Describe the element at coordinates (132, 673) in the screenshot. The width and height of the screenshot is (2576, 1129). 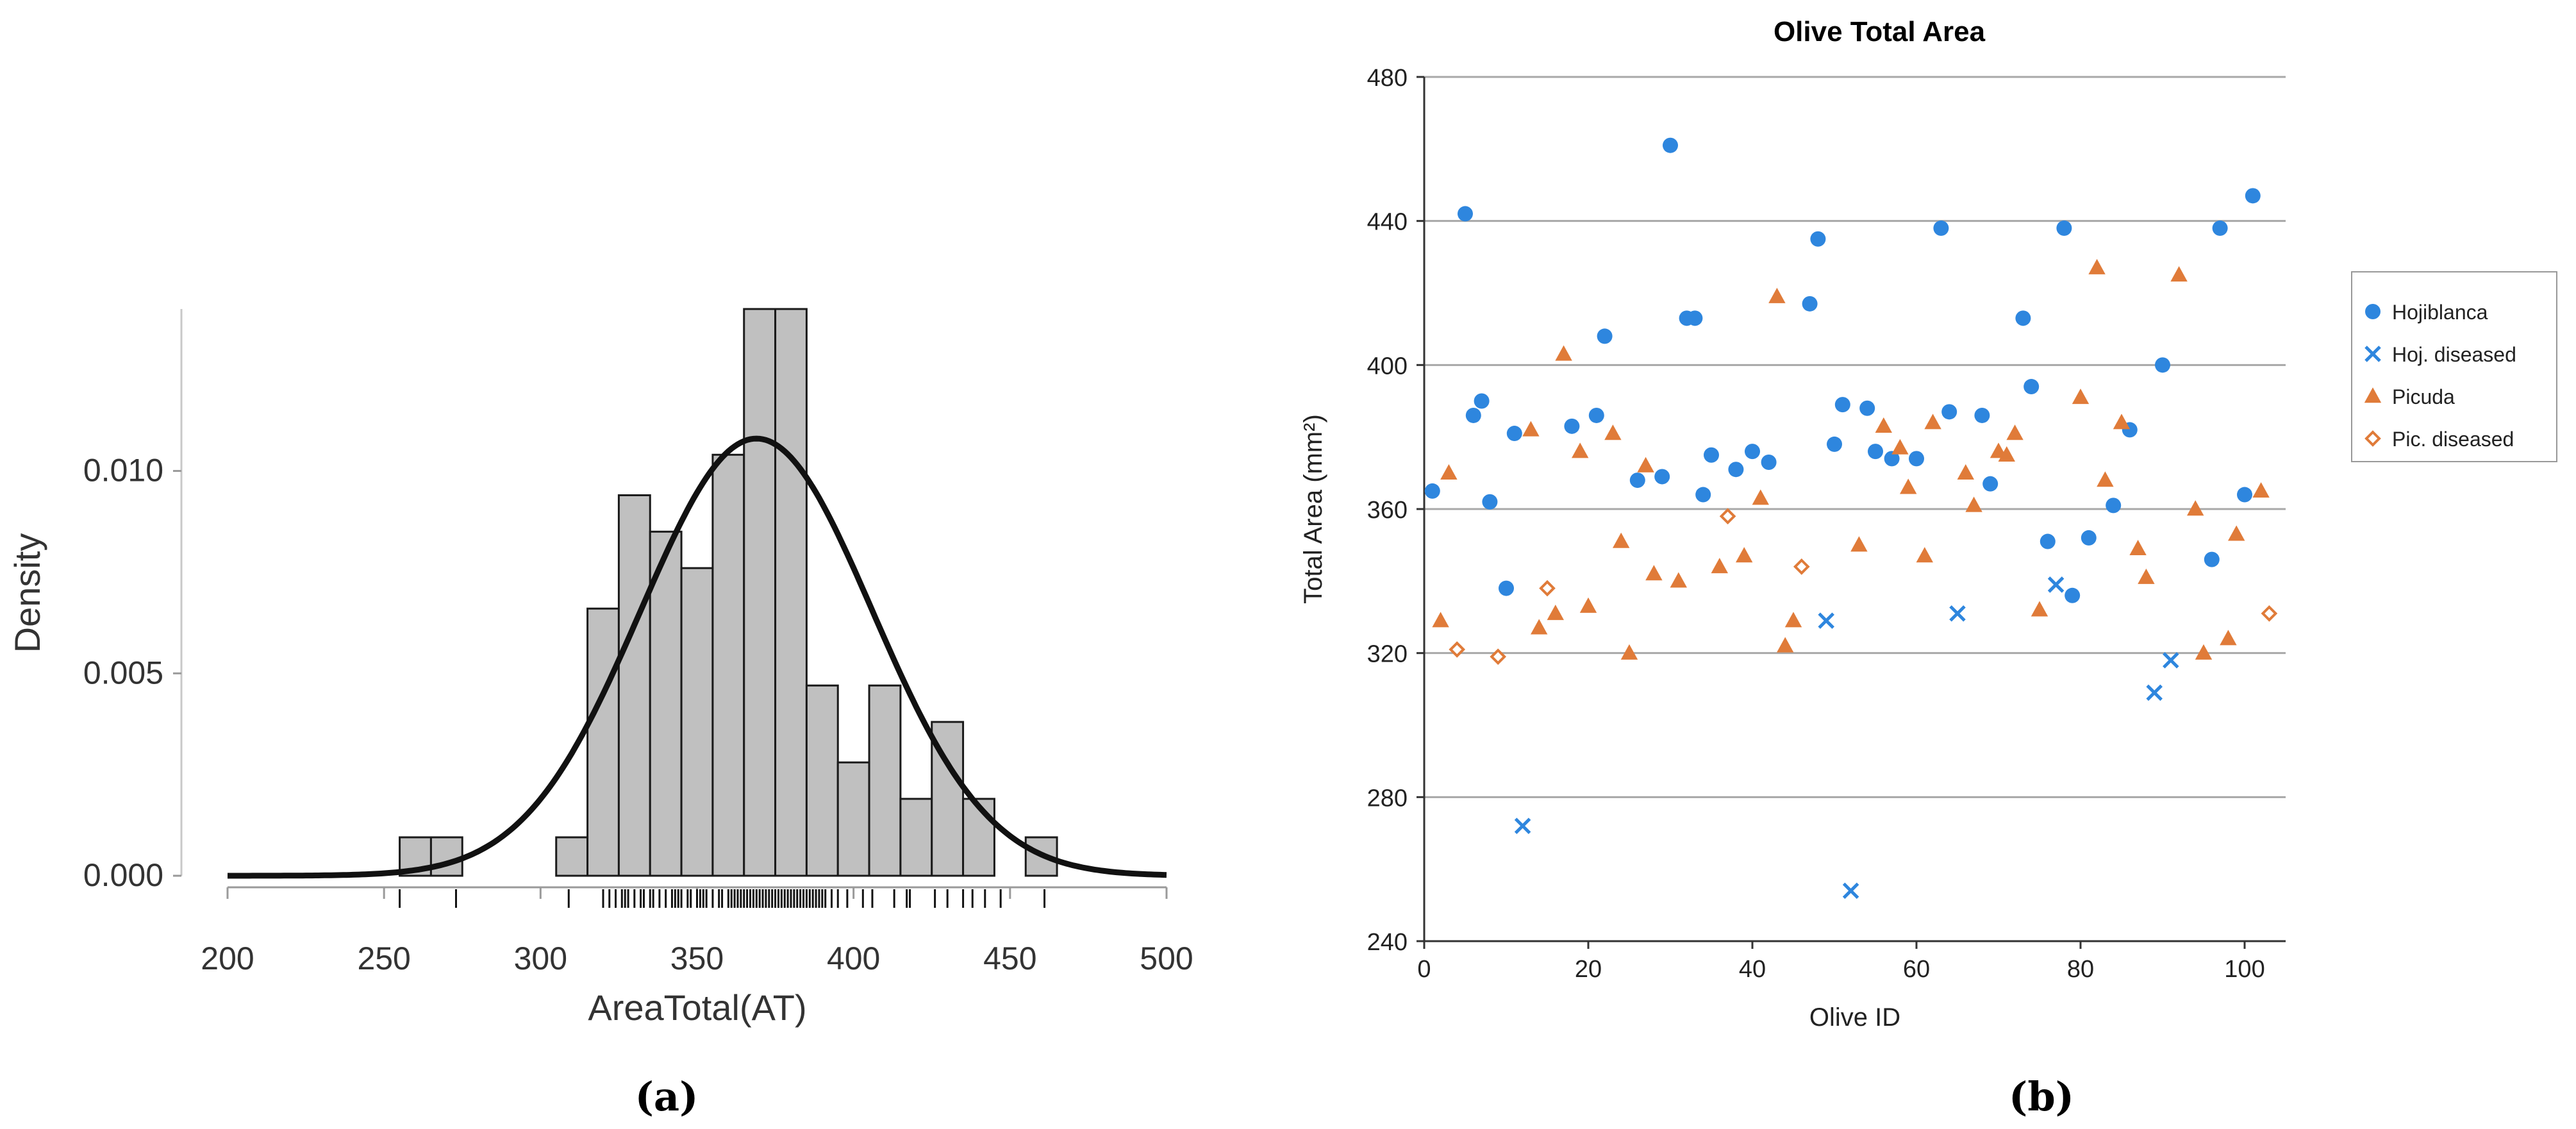
I see `y-axis-ticks: 0.000 0.005 0.010` at that location.